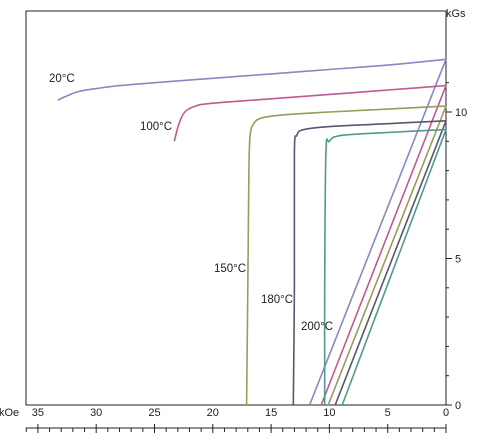  I want to click on y-tick-label: 5, so click(458, 260).